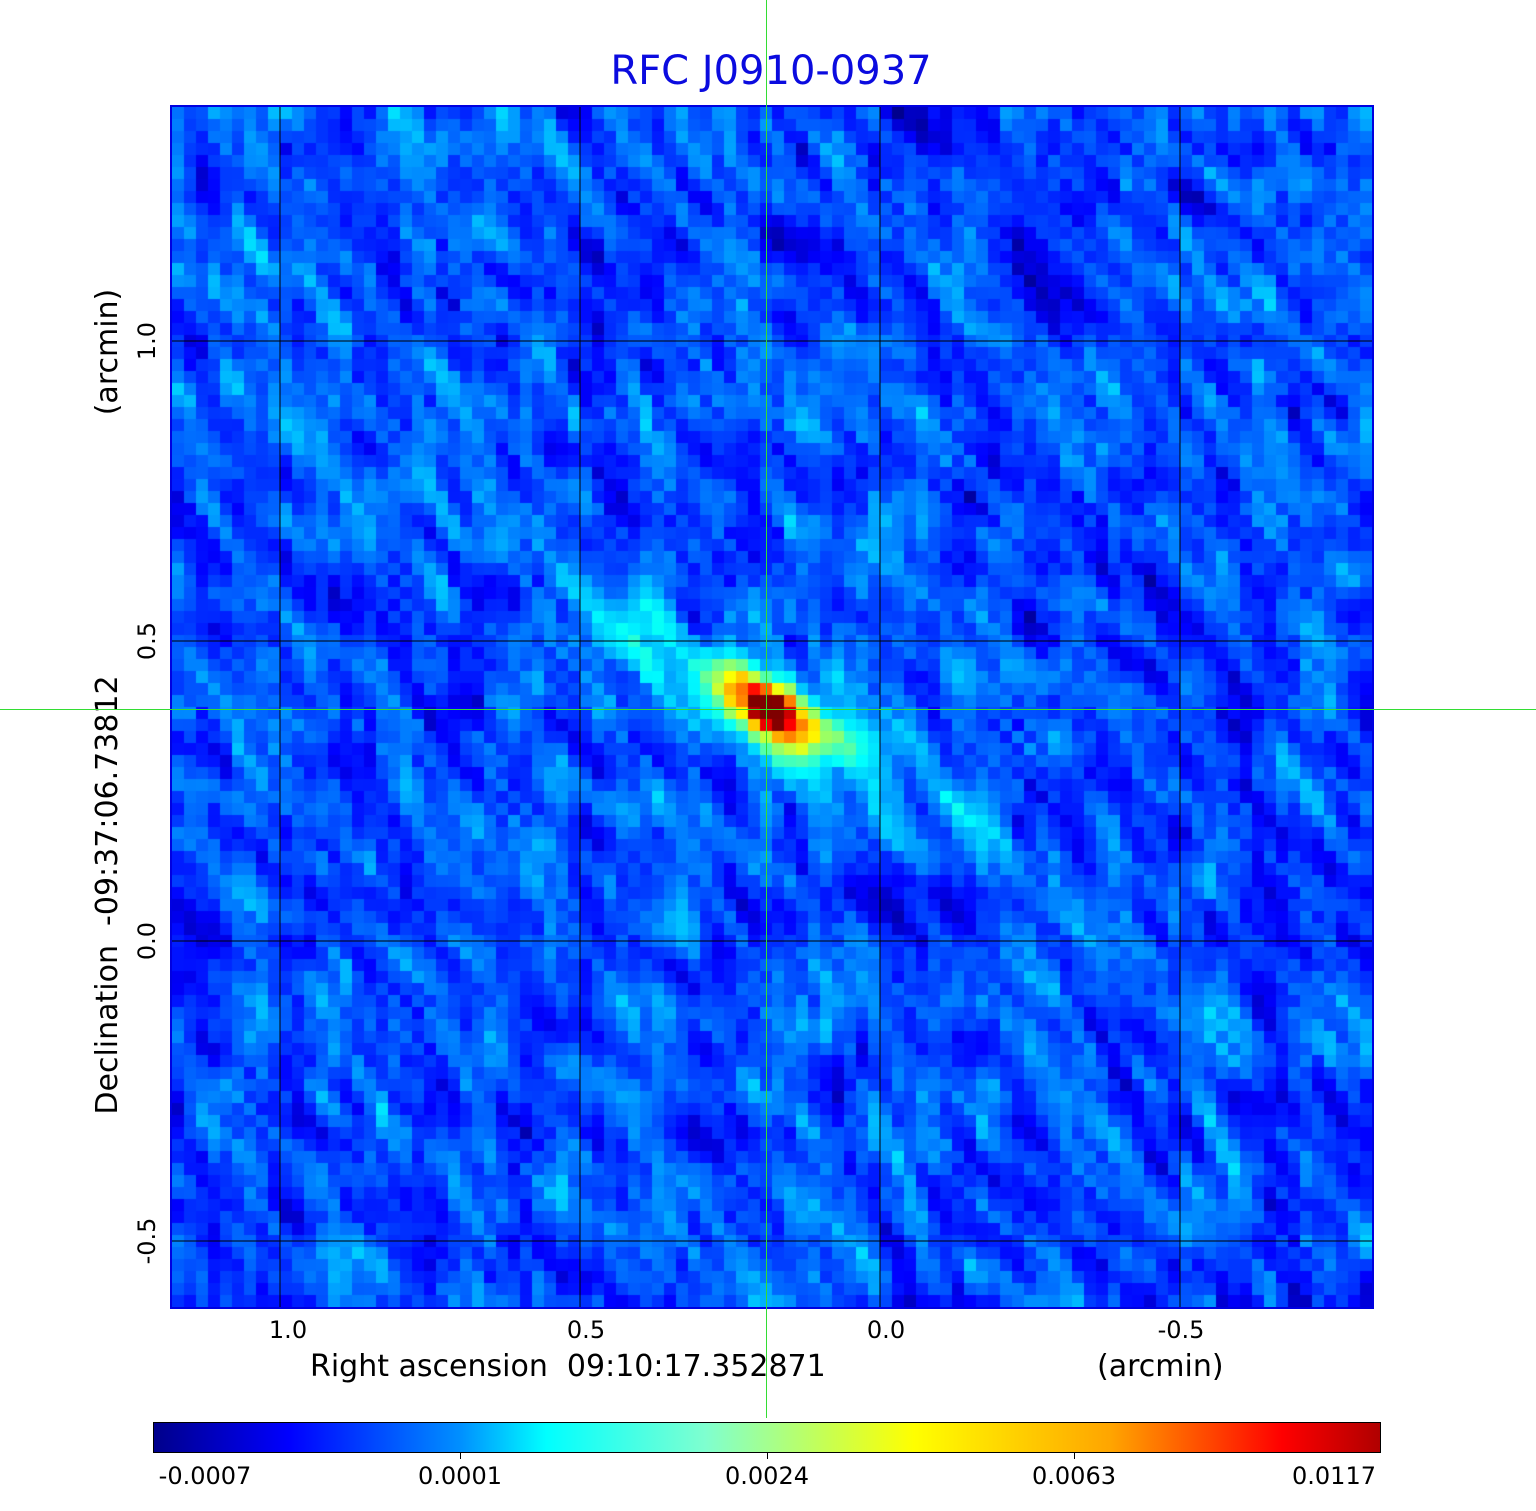 Image resolution: width=1536 pixels, height=1511 pixels. I want to click on x-axis-label: Right ascension 09:10:17.352871, so click(568, 1366).